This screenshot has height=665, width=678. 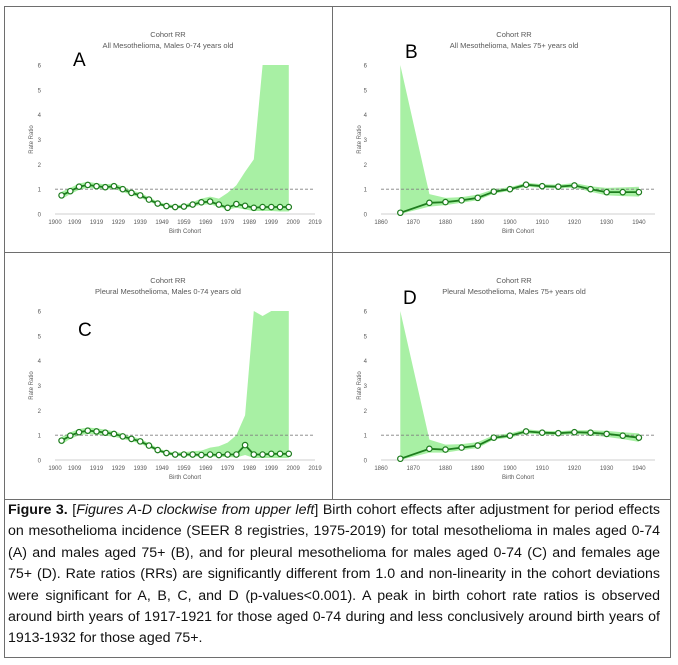 What do you see at coordinates (381, 223) in the screenshot?
I see `x-tick-label: 1860` at bounding box center [381, 223].